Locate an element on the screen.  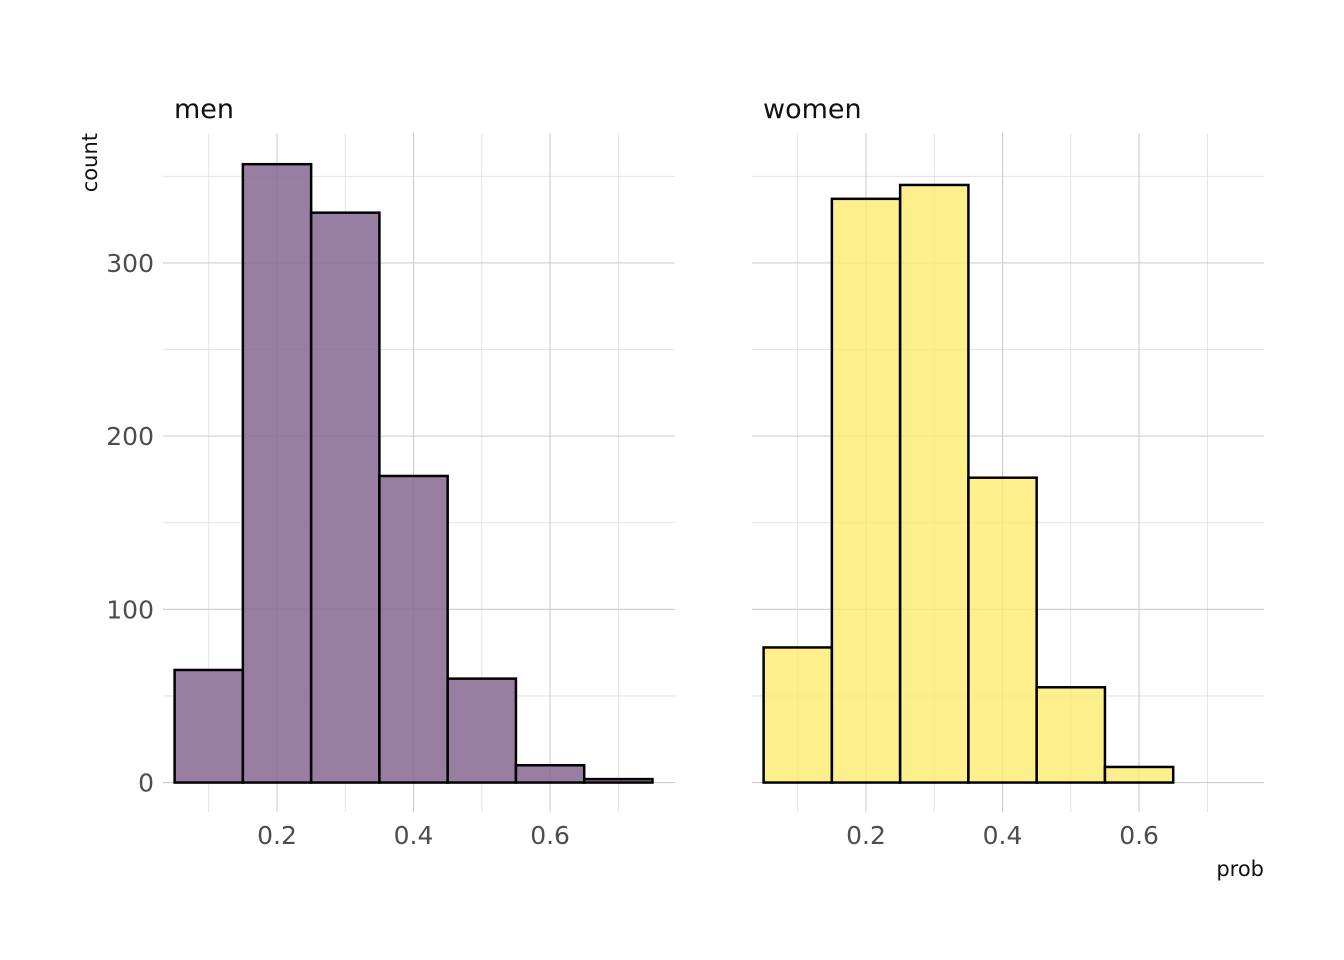
y-tick-label: 200 is located at coordinates (130, 436).